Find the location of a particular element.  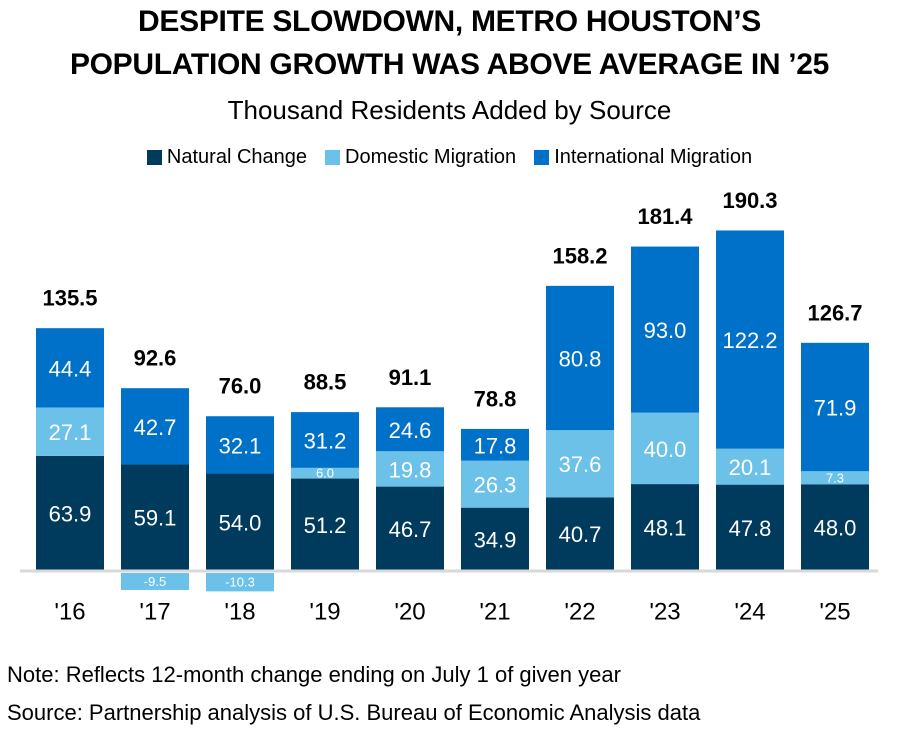

segment-label-international-migration: 122.2 is located at coordinates (749, 340).